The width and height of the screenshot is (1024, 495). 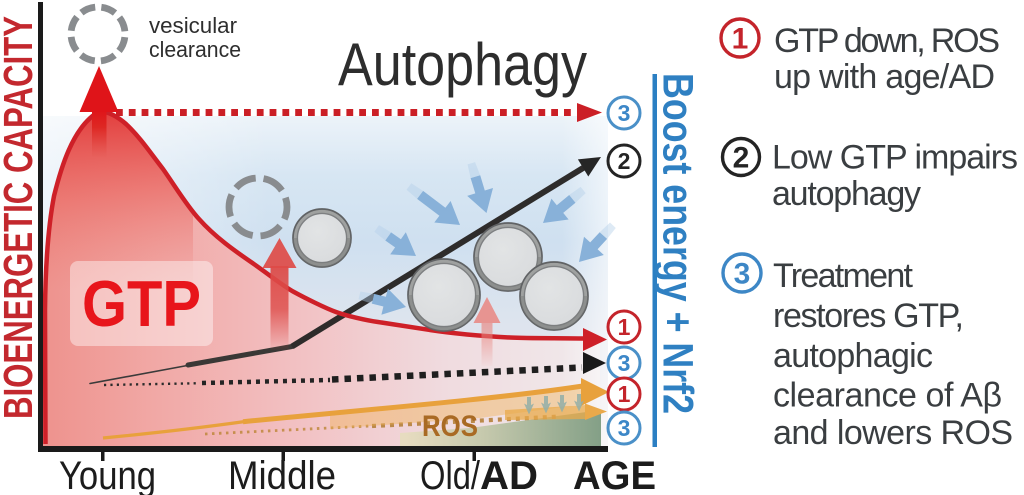 What do you see at coordinates (141, 303) in the screenshot?
I see `svg-text: GTP` at bounding box center [141, 303].